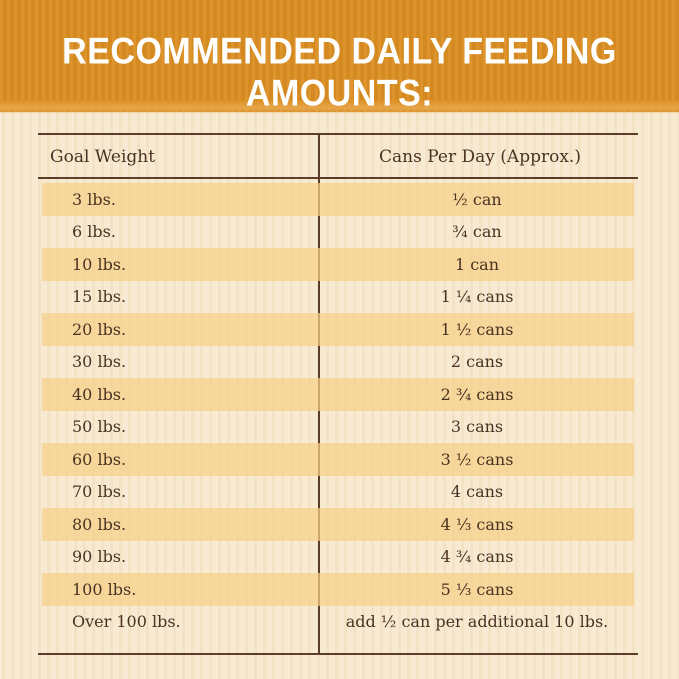  What do you see at coordinates (477, 264) in the screenshot?
I see `cans-per-day-cell: 1 can` at bounding box center [477, 264].